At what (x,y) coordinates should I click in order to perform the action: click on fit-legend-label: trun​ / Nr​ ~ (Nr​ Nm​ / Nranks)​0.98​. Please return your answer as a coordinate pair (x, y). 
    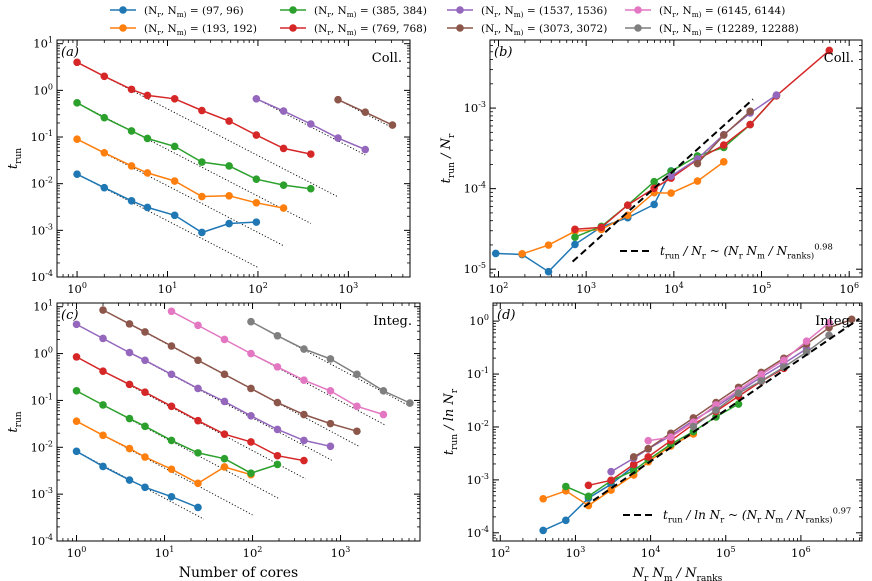
    Looking at the image, I should click on (746, 251).